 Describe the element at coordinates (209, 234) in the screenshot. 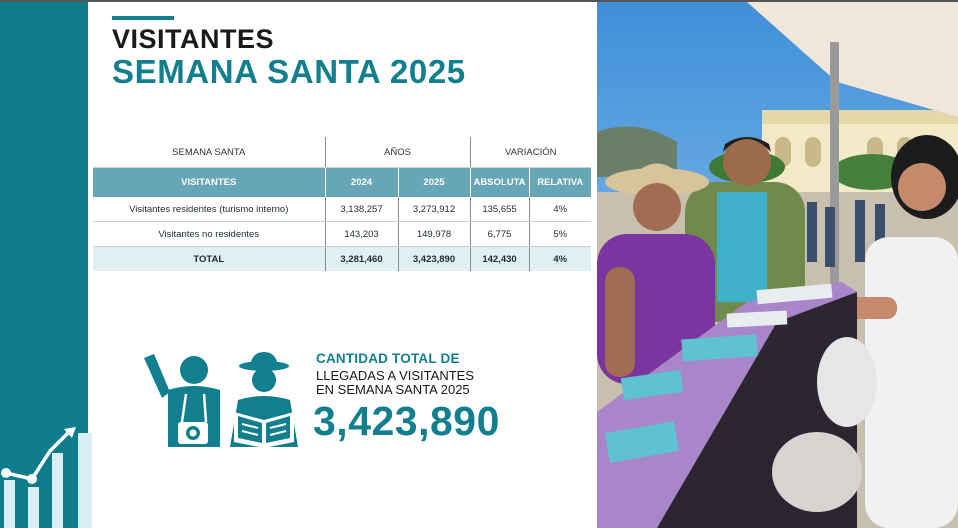

I see `row-label: Visitantes no residentes` at that location.